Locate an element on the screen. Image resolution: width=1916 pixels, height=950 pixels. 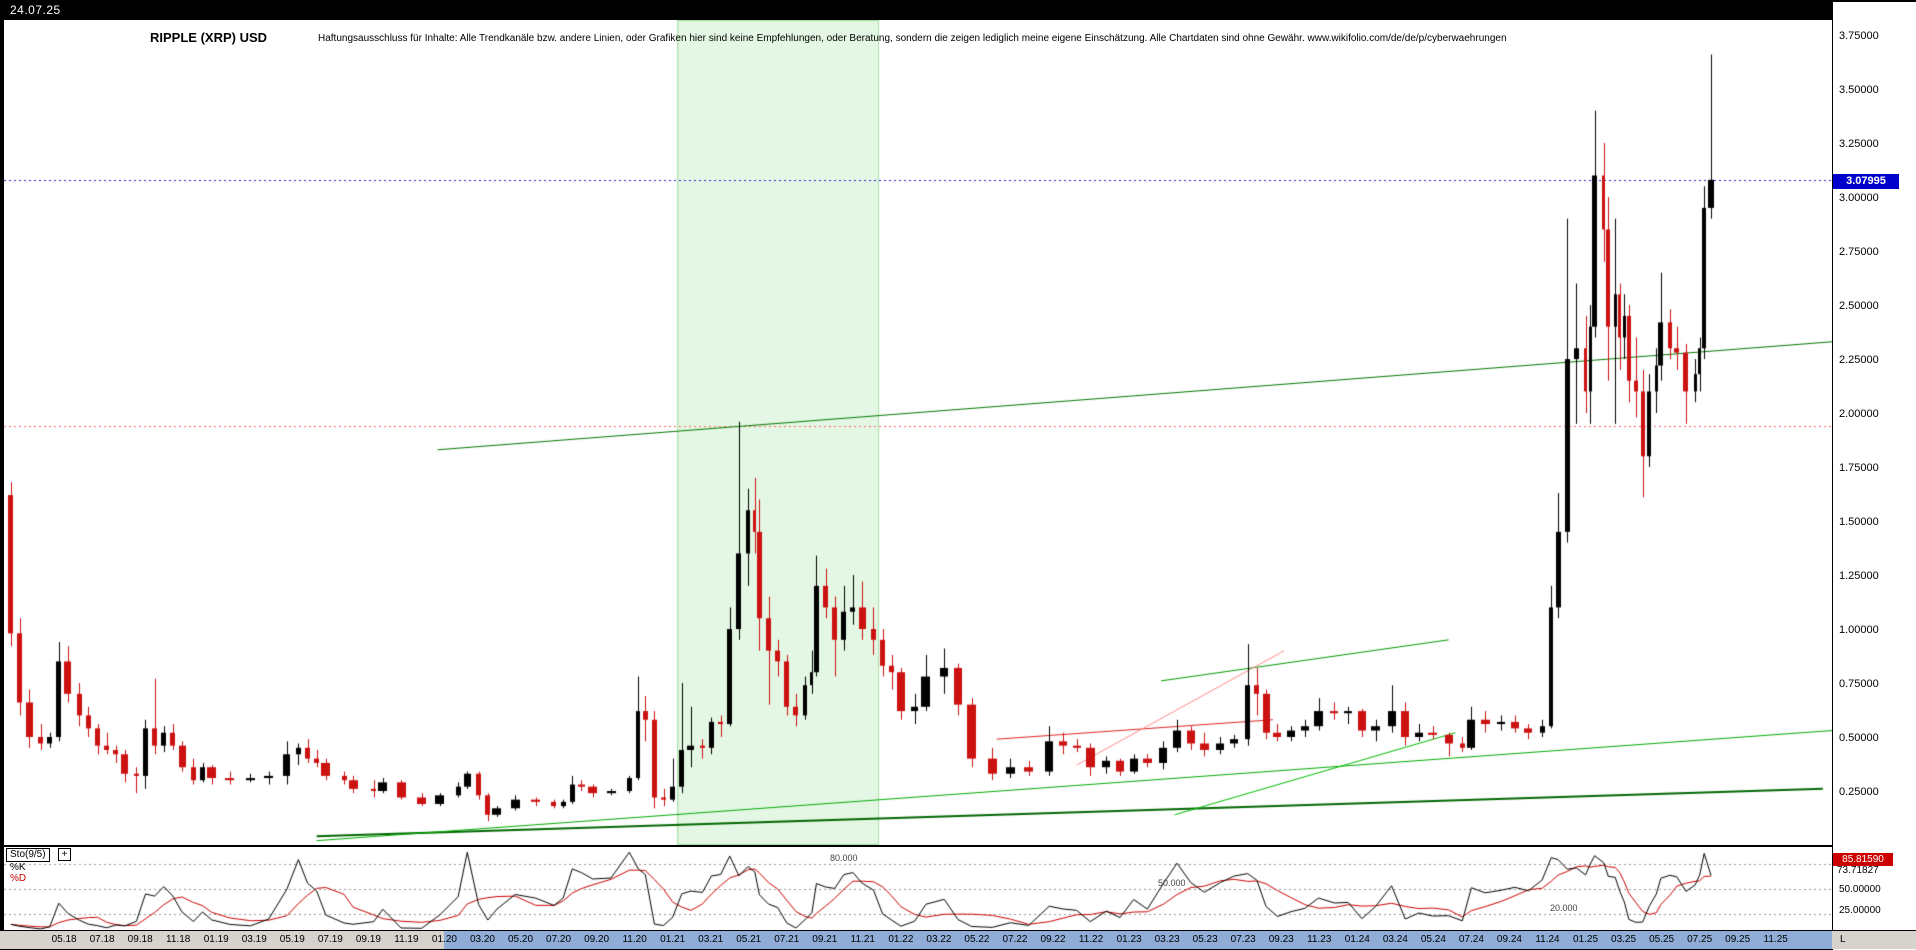
timeline-label: 11.23 is located at coordinates (1319, 939).